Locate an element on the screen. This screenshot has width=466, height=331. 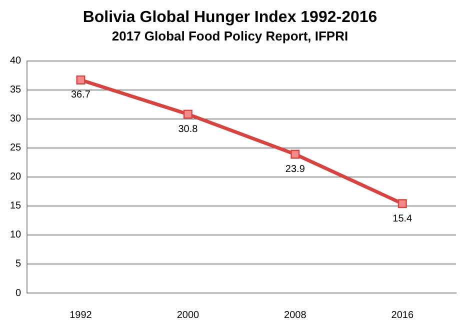
x-tick-label: 2000 is located at coordinates (188, 315).